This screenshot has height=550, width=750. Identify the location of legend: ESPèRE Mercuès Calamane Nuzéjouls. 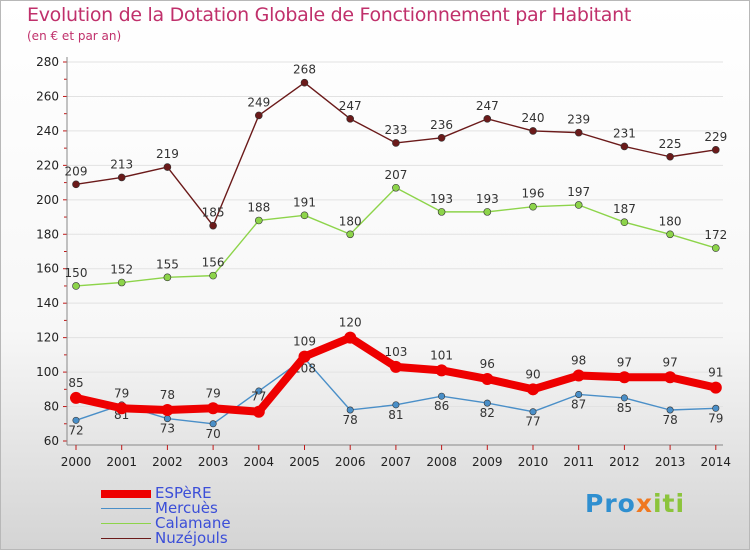
(166, 516).